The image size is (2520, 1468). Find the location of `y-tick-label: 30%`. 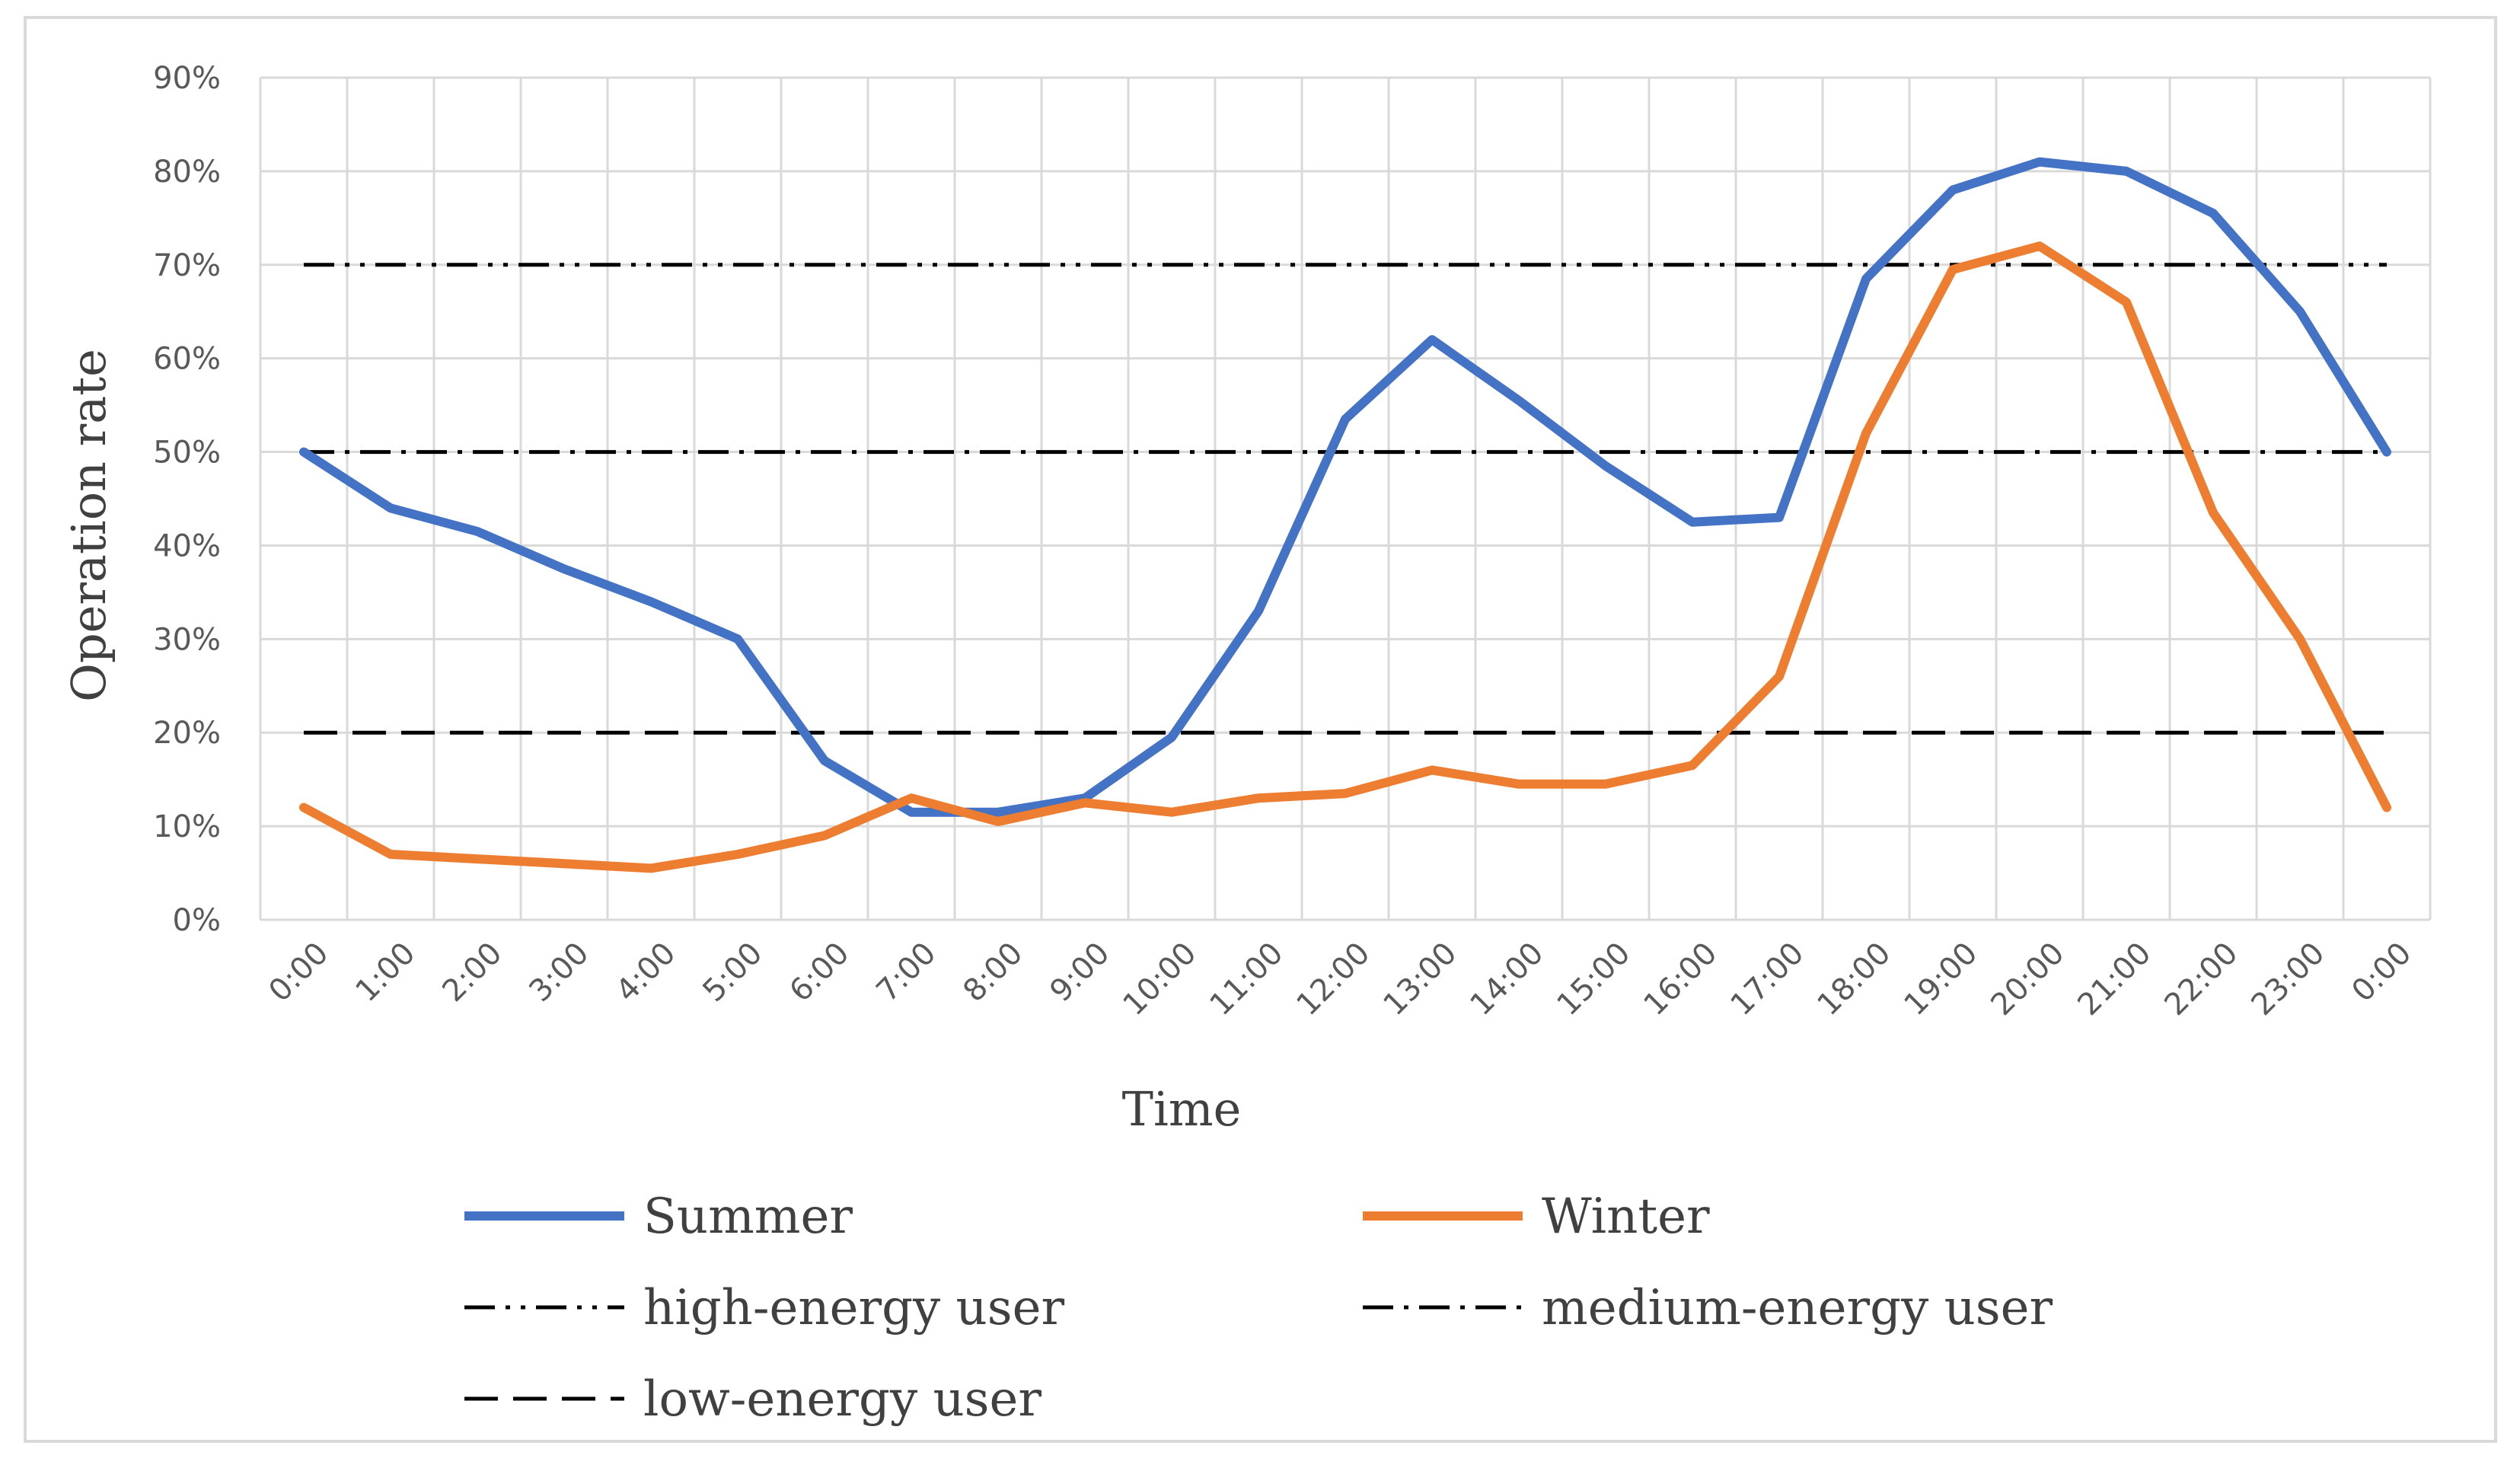

y-tick-label: 30% is located at coordinates (187, 639).